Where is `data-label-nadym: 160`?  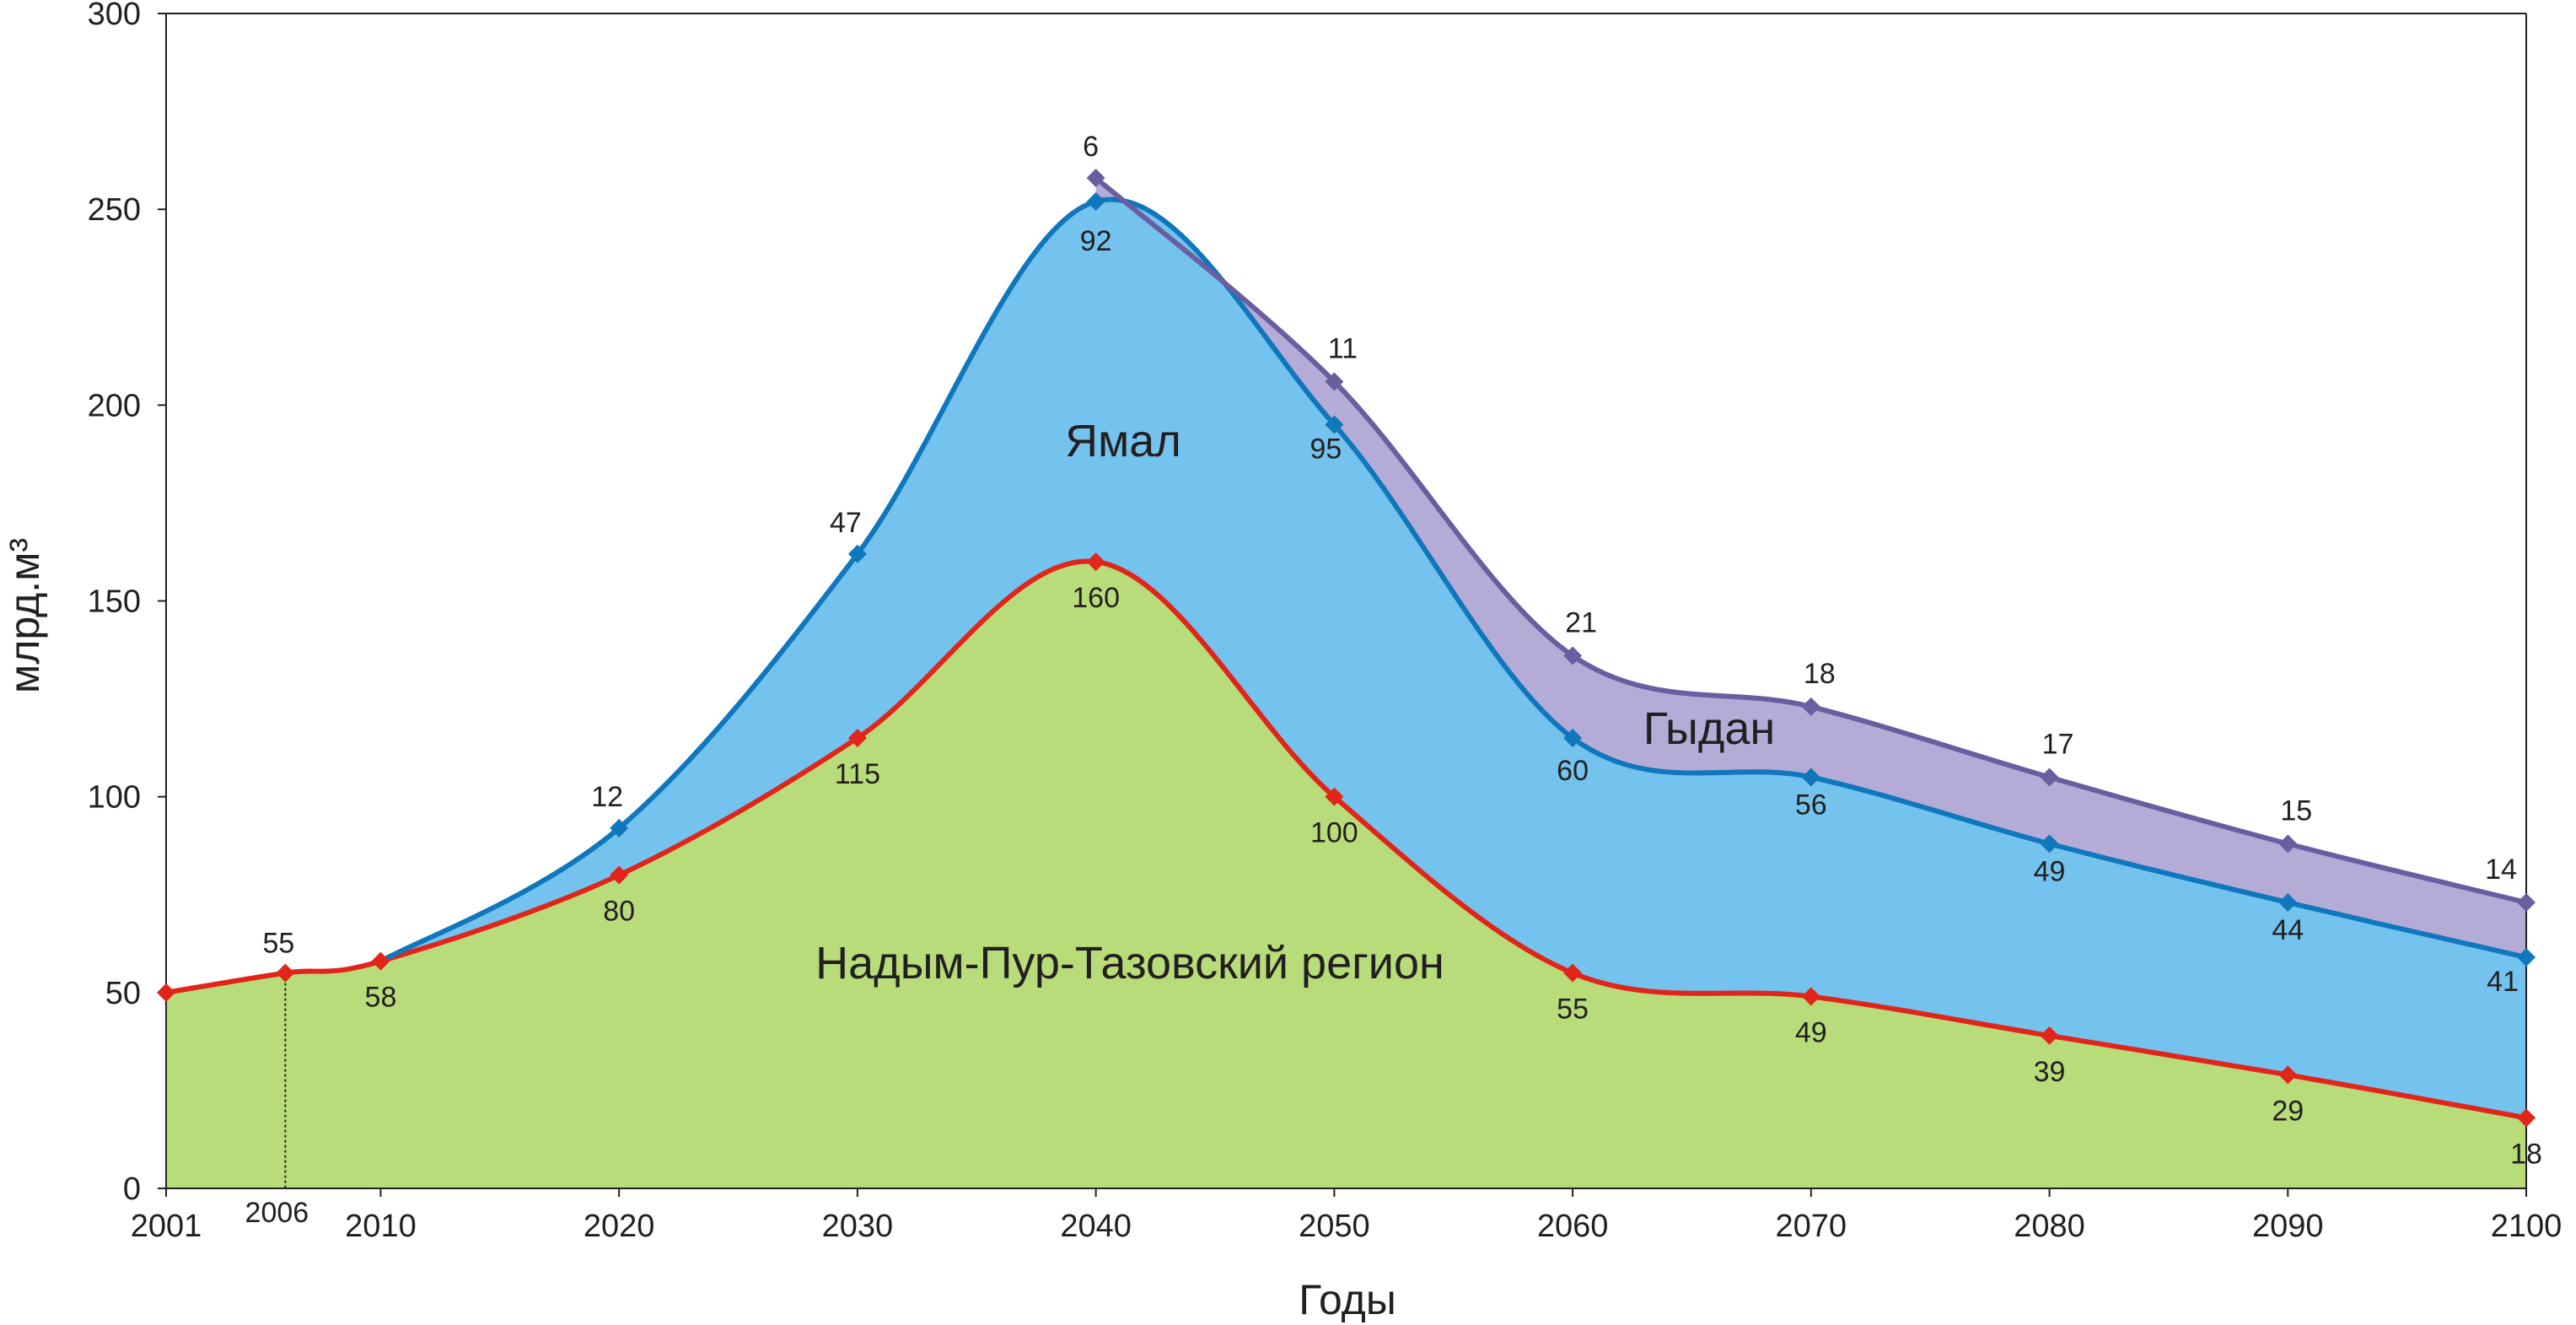
data-label-nadym: 160 is located at coordinates (1096, 598).